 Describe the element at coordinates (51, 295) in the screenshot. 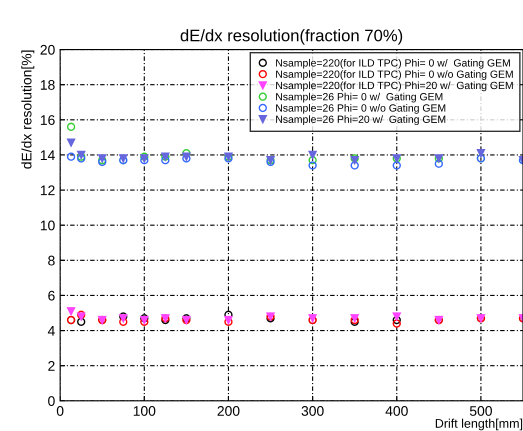

I see `y-tick-label: 6` at that location.